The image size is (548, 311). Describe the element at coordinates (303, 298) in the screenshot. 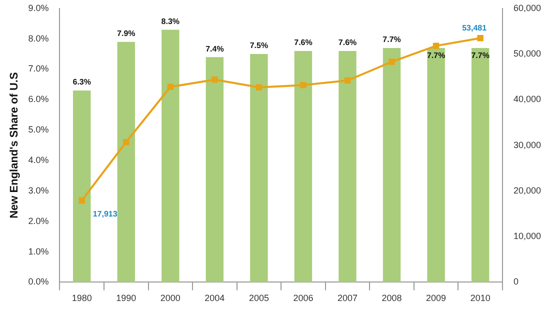

I see `x-tick-label: 2006` at that location.